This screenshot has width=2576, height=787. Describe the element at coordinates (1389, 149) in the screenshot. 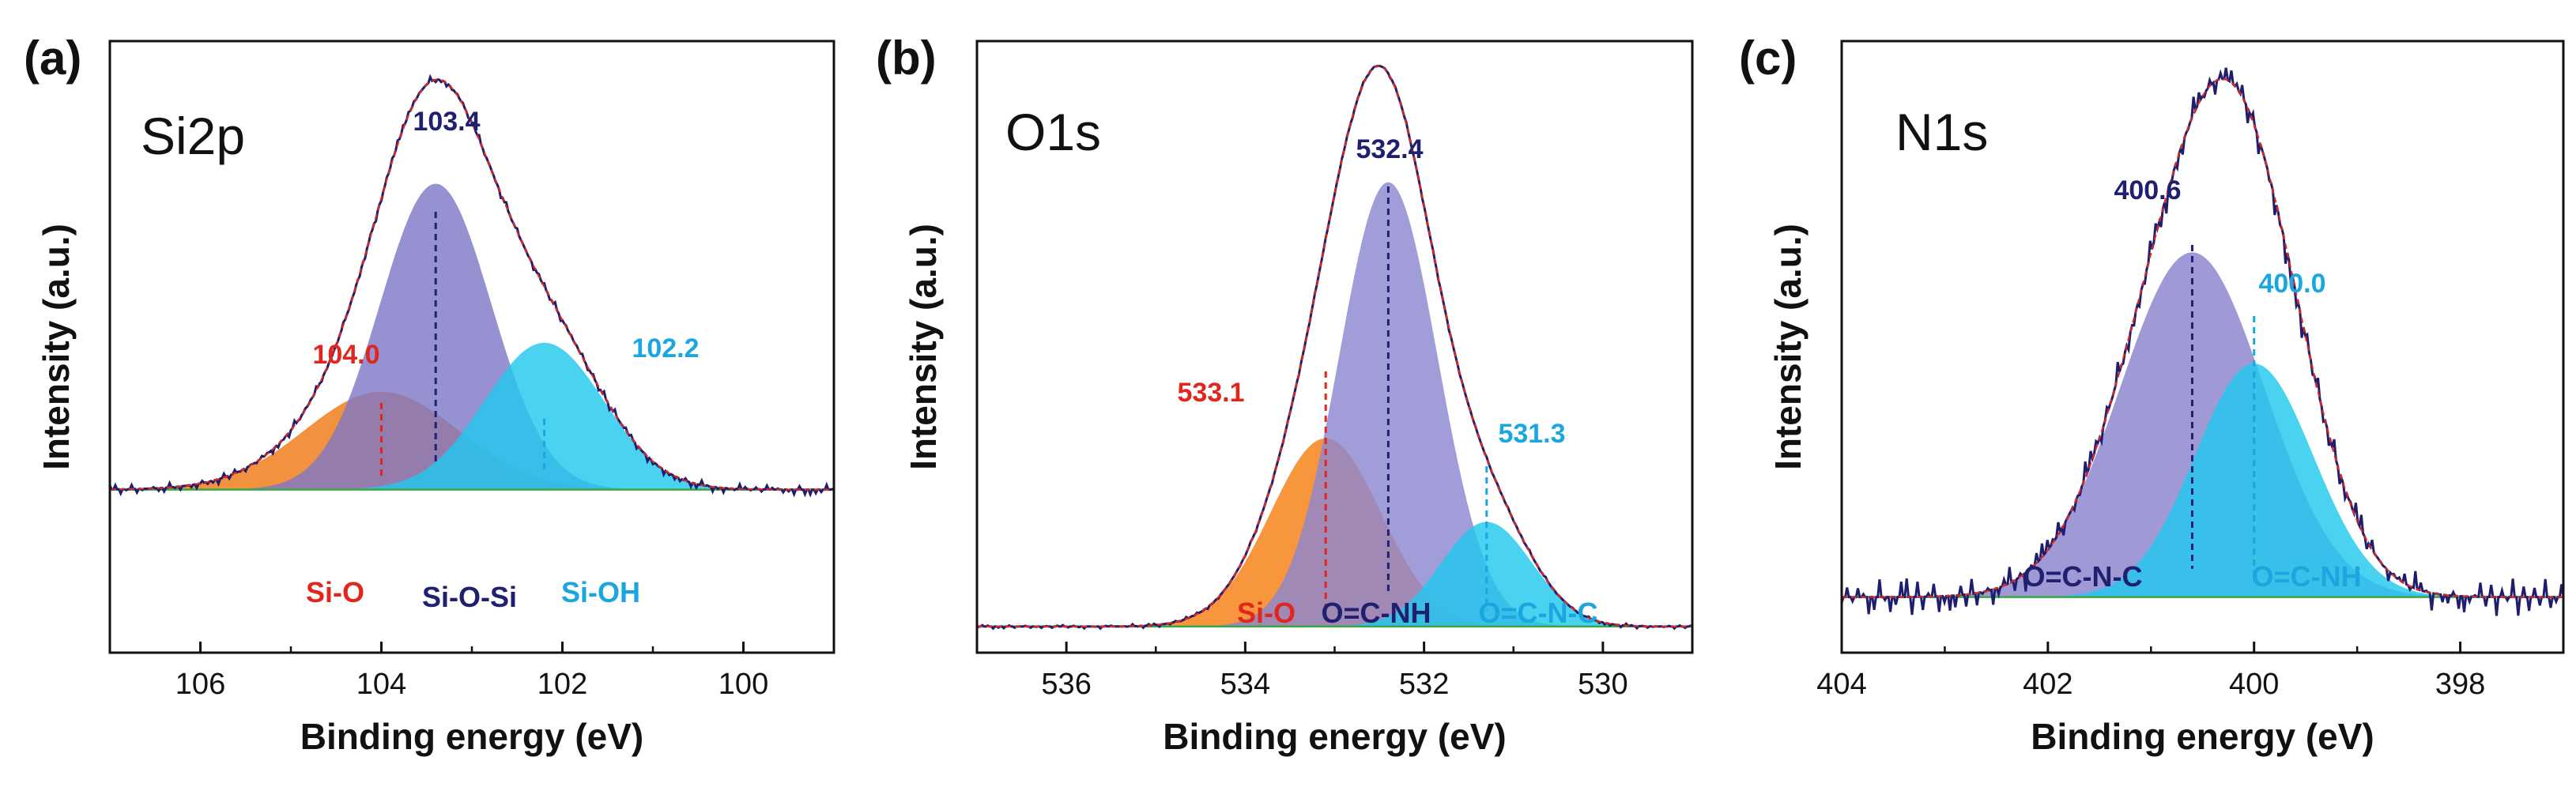

I see `peak-position-label: 532.4` at that location.